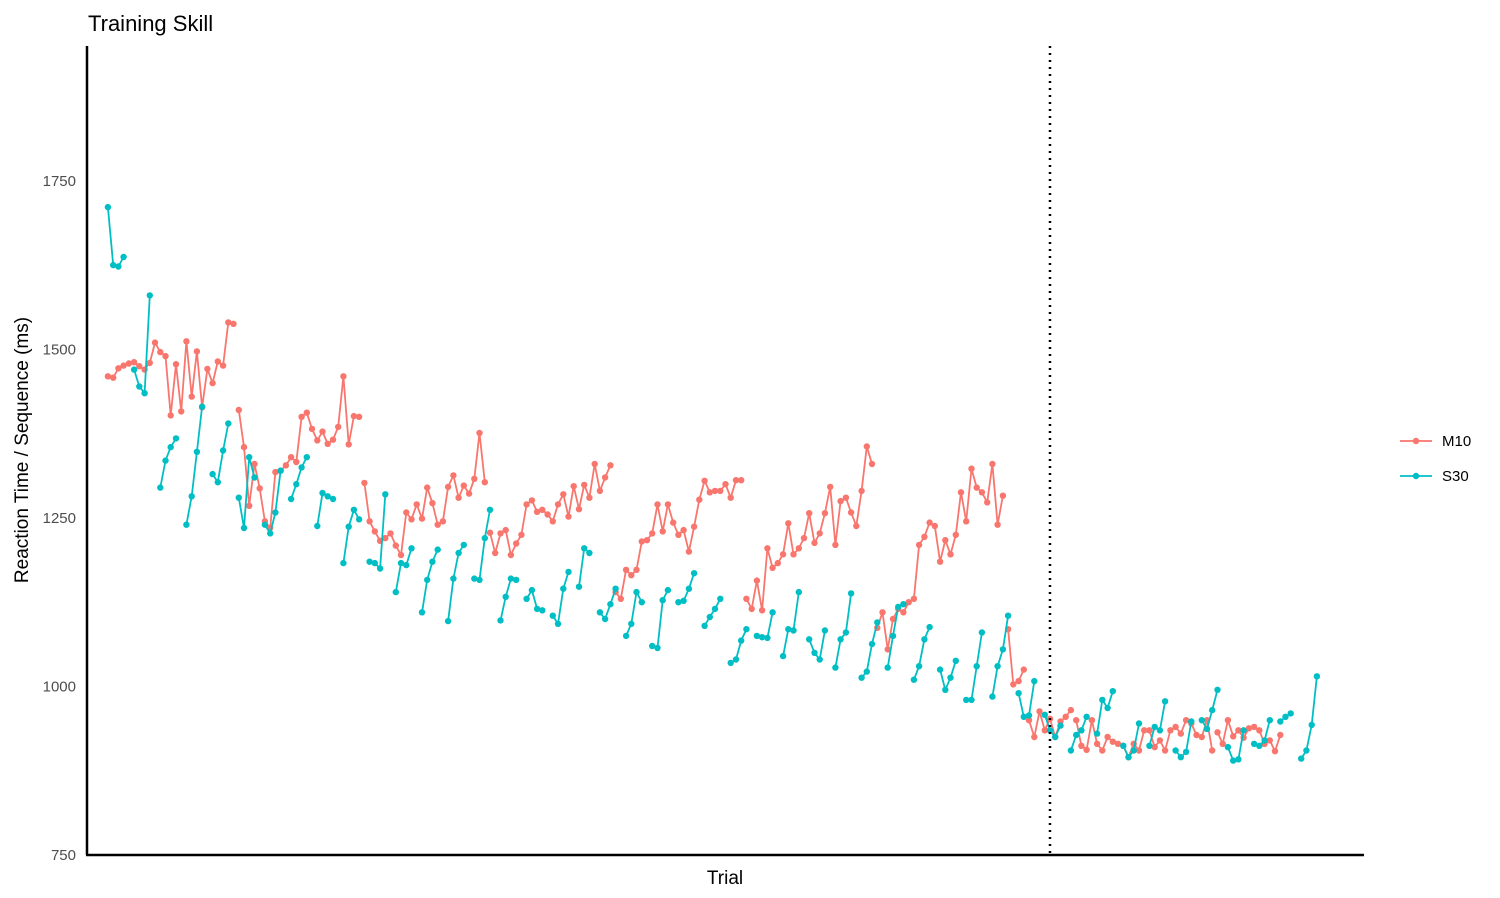  Describe the element at coordinates (1416, 476) in the screenshot. I see `legend-key-point` at that location.